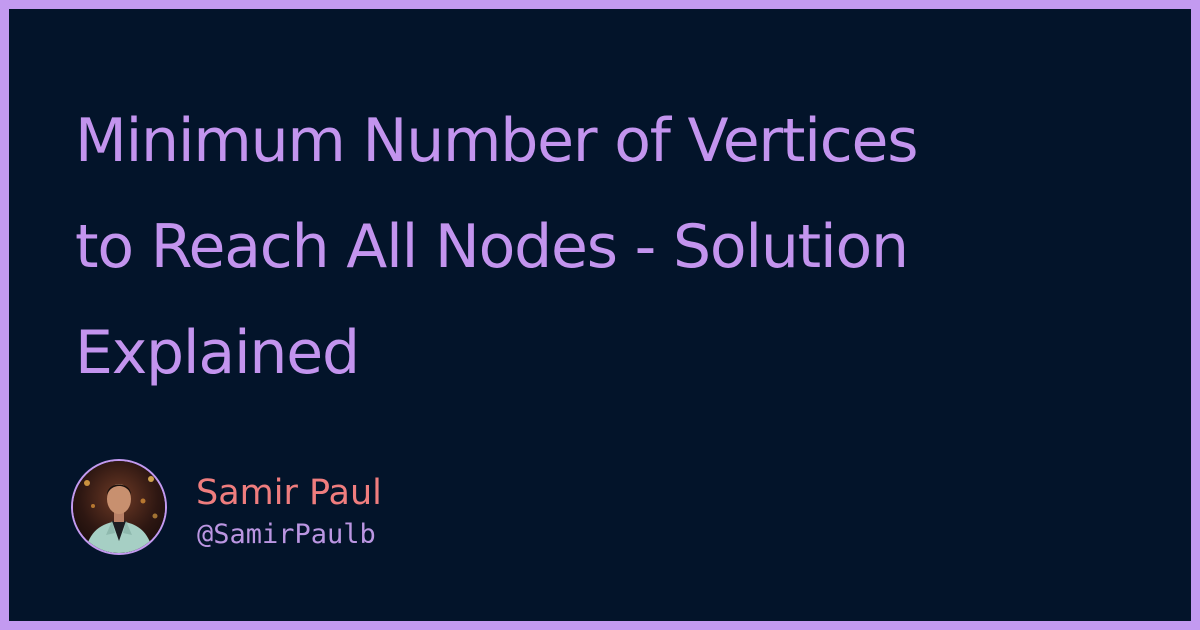 Image resolution: width=1200 pixels, height=630 pixels. I want to click on author-photo-icon, so click(119, 507).